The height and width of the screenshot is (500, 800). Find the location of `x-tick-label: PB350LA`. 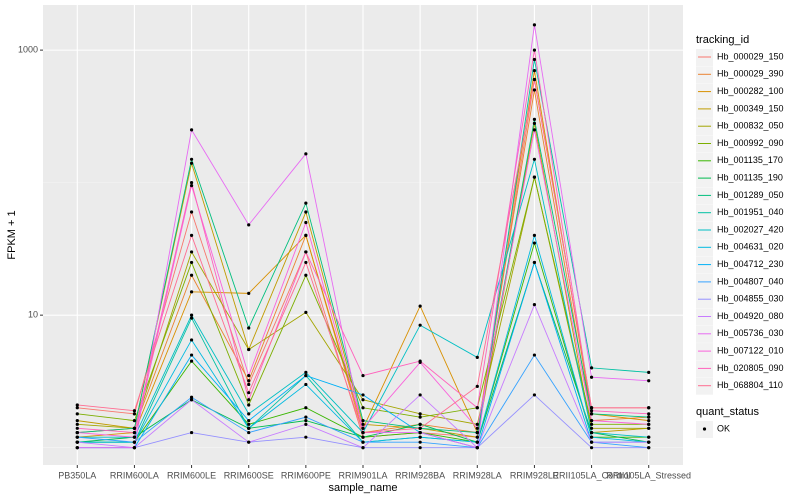

x-tick-label: PB350LA is located at coordinates (77, 475).